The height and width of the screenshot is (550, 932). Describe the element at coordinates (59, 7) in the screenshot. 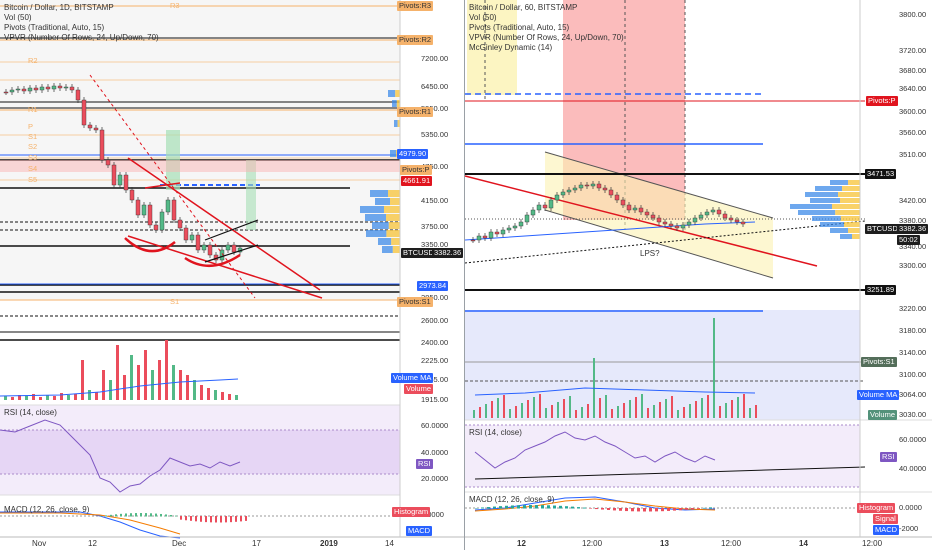

I see `legend-symbol: Bitcoin / Dollar, 1D, BITSTAMP` at that location.